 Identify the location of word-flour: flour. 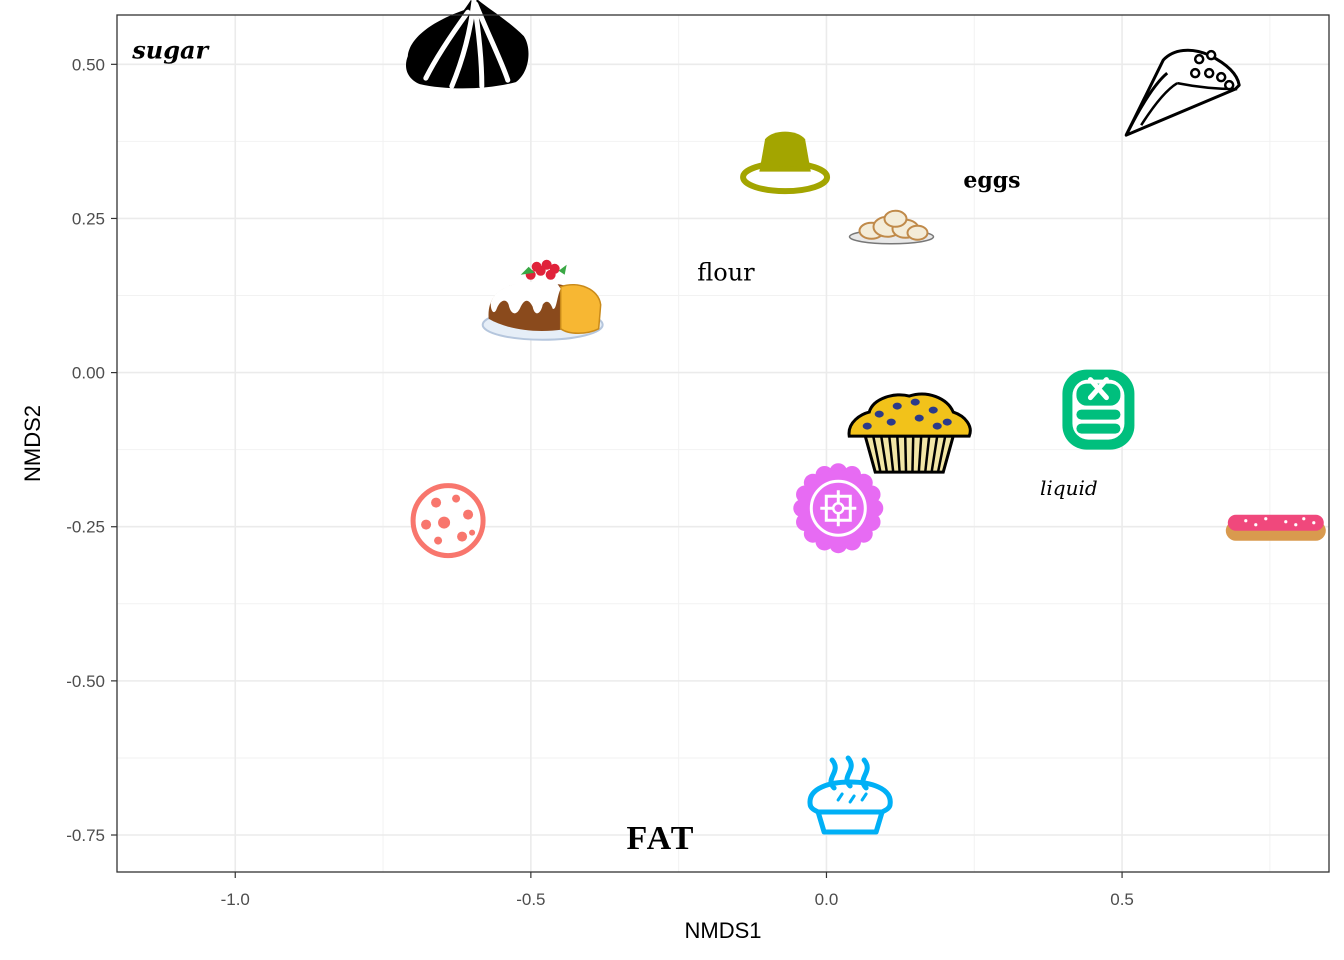
(726, 272).